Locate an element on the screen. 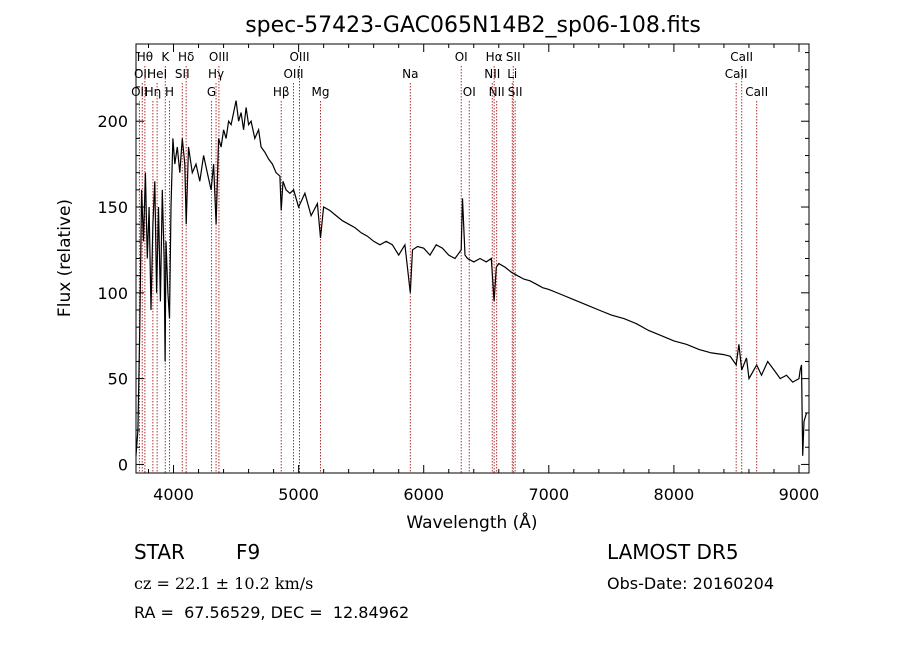 The height and width of the screenshot is (649, 900). x-tick-label: 4000 is located at coordinates (173, 494).